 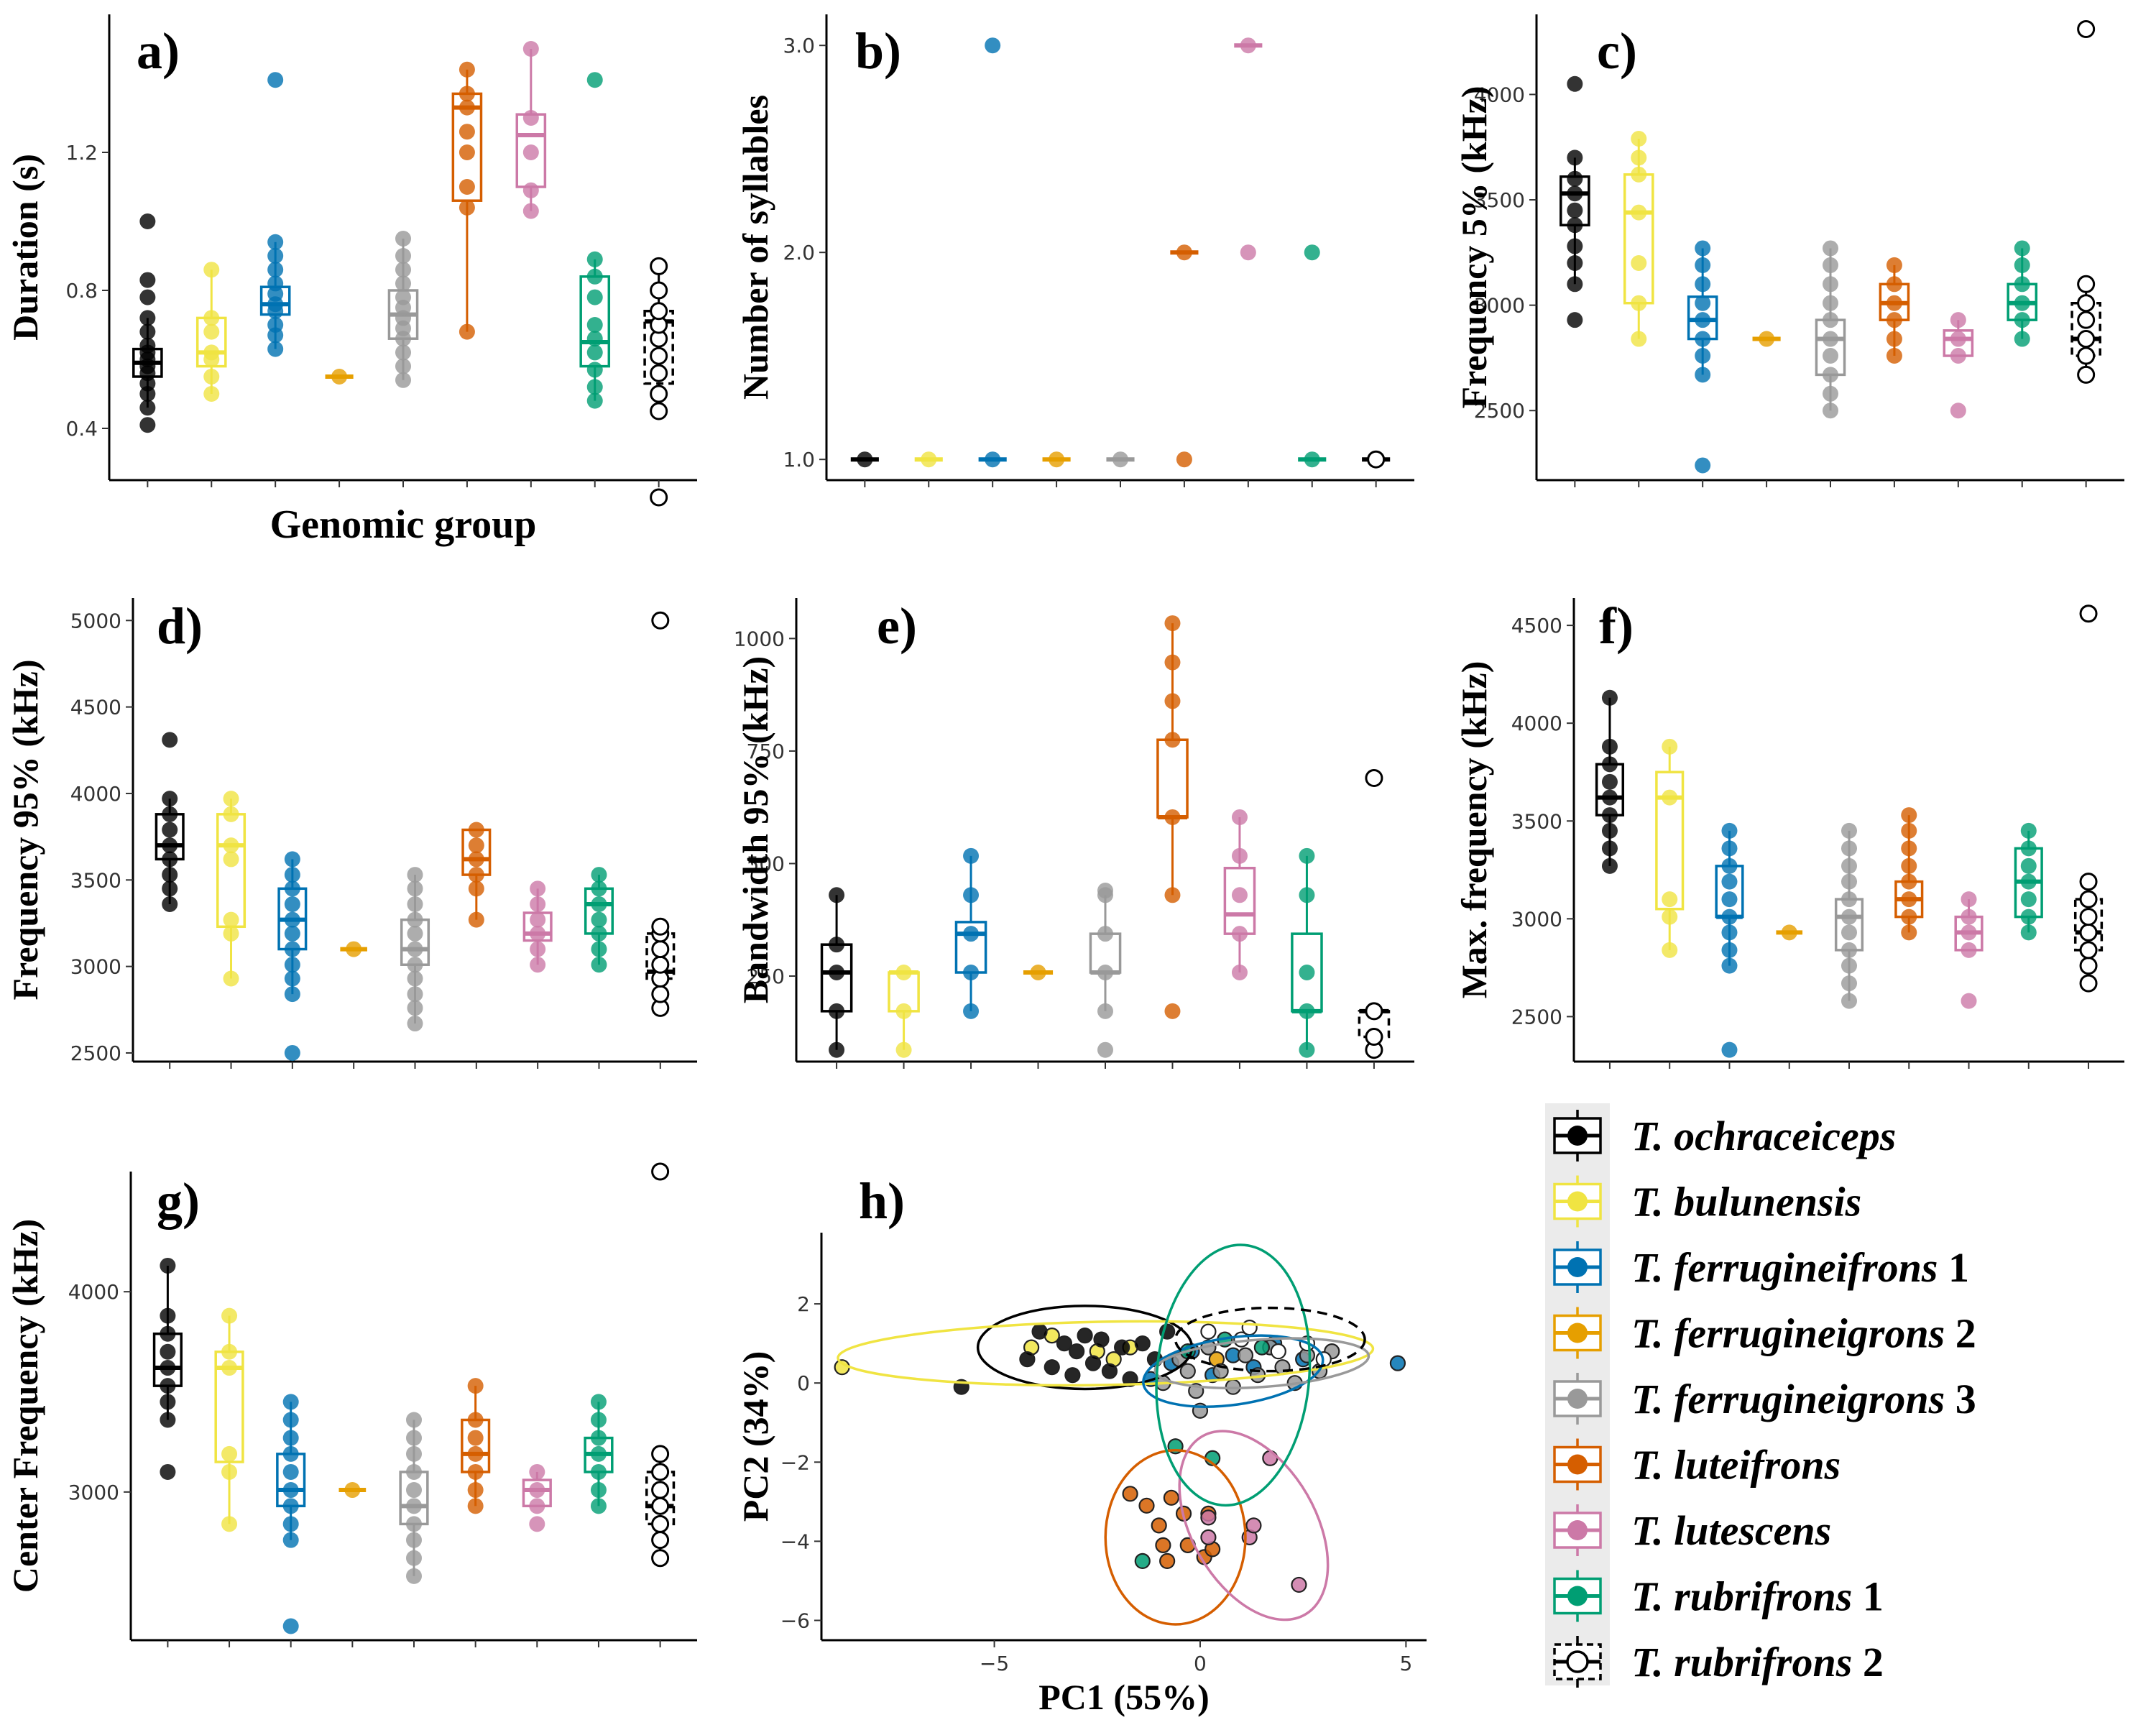 What do you see at coordinates (1474, 830) in the screenshot?
I see `y-axis-title: Max. frequency (kHz)` at bounding box center [1474, 830].